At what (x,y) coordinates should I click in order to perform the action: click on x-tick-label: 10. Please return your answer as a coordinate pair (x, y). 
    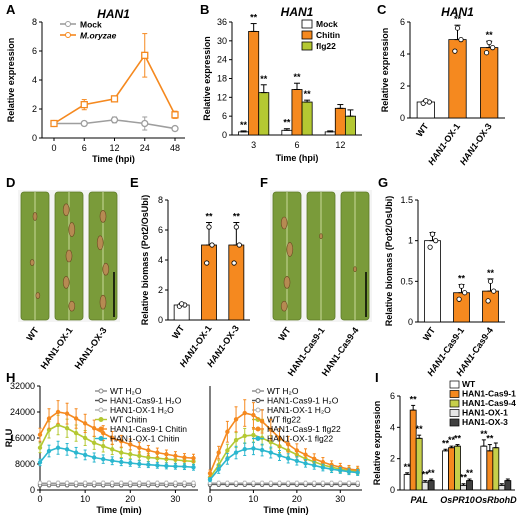
    Looking at the image, I should click on (85, 499).